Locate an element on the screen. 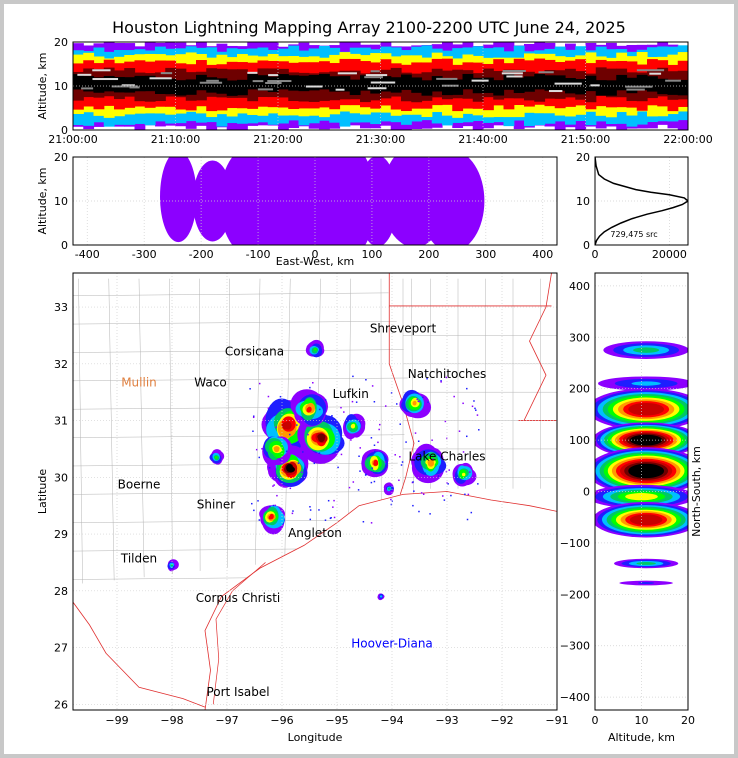 This screenshot has width=738, height=758. ns-ytick: 200 is located at coordinates (579, 389).